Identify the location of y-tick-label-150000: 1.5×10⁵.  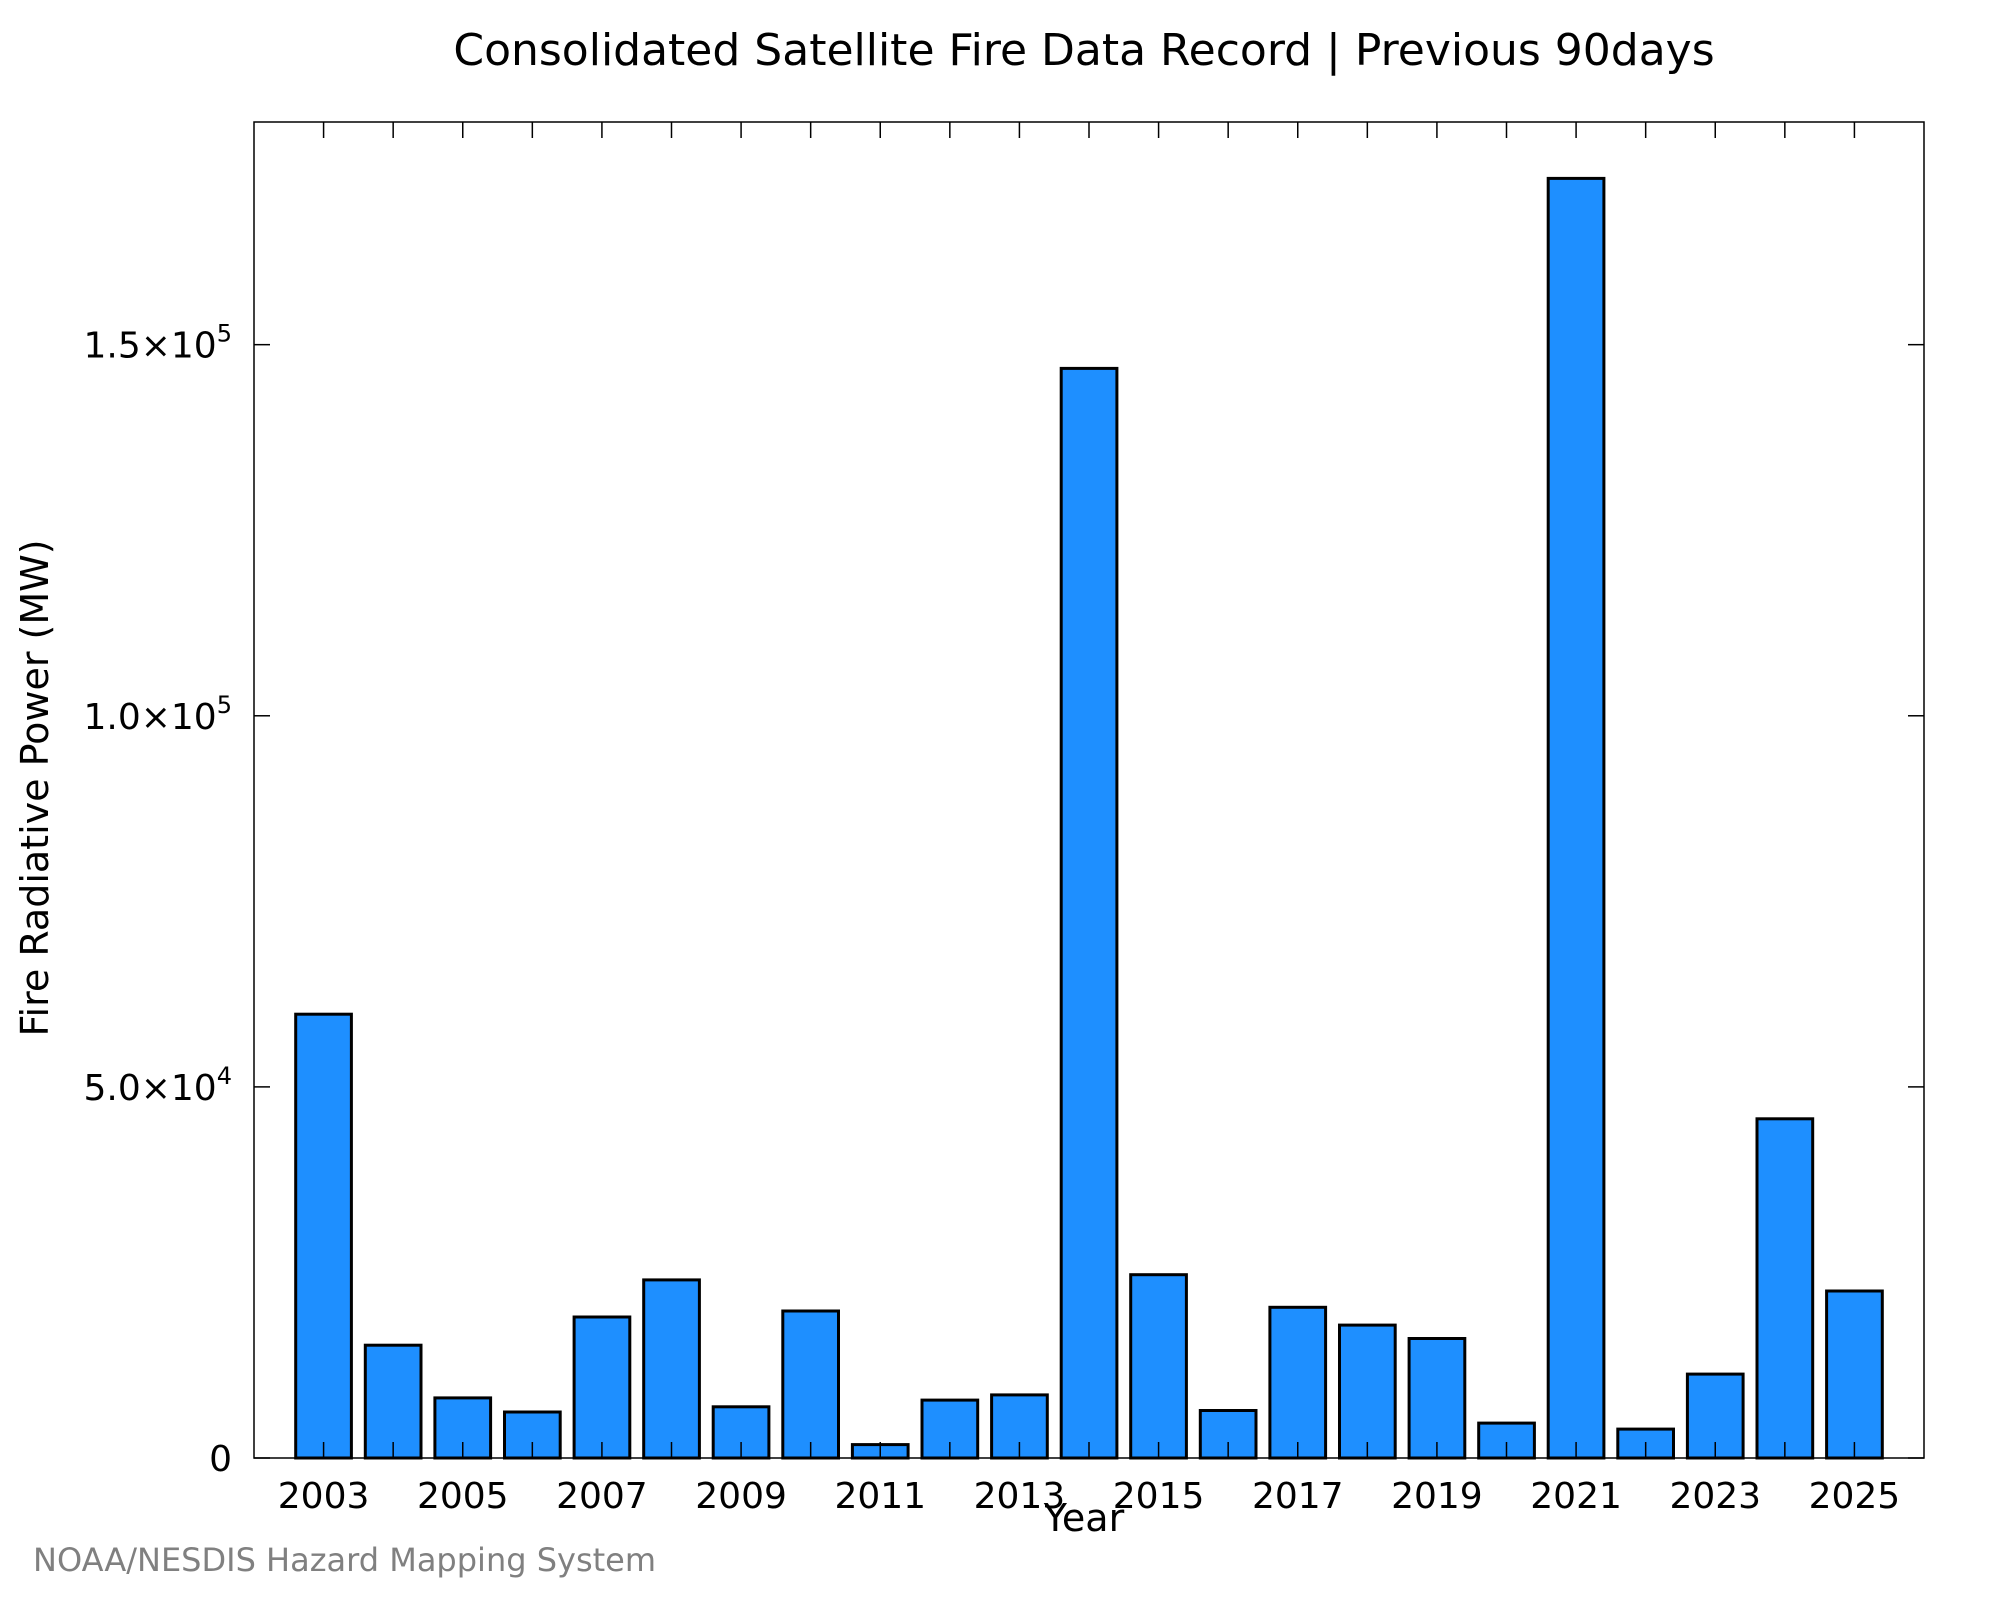
(157, 343).